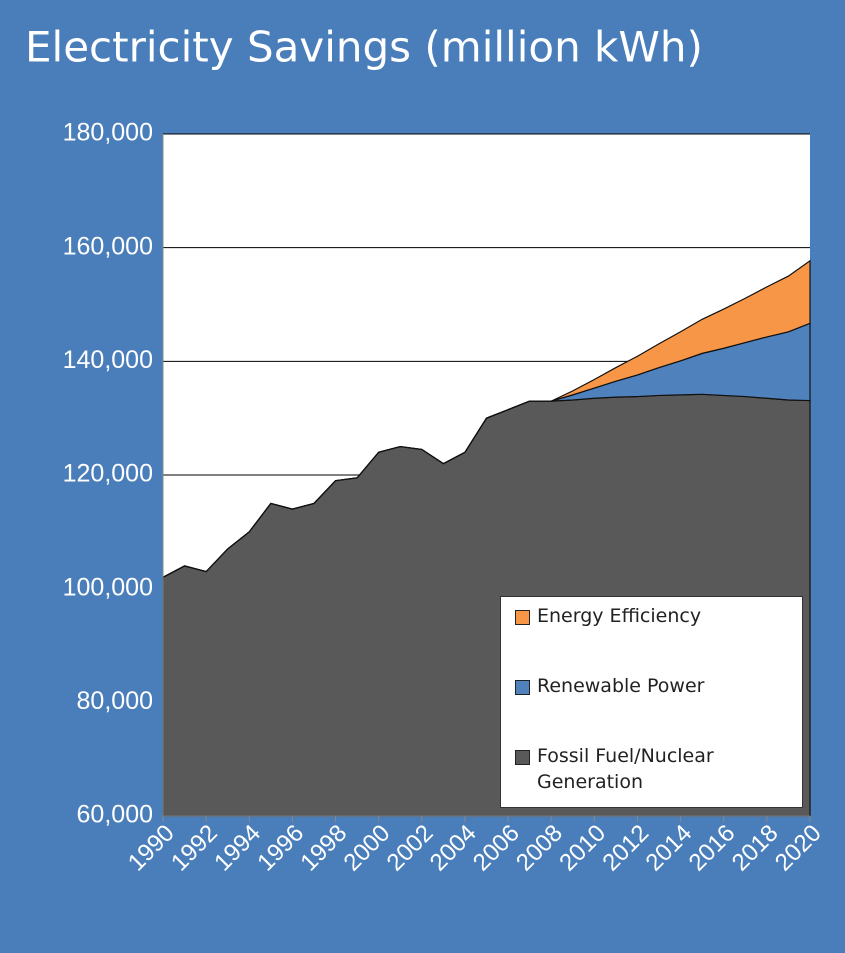 The height and width of the screenshot is (953, 845). Describe the element at coordinates (496, 848) in the screenshot. I see `x-tick-label: 2006` at that location.